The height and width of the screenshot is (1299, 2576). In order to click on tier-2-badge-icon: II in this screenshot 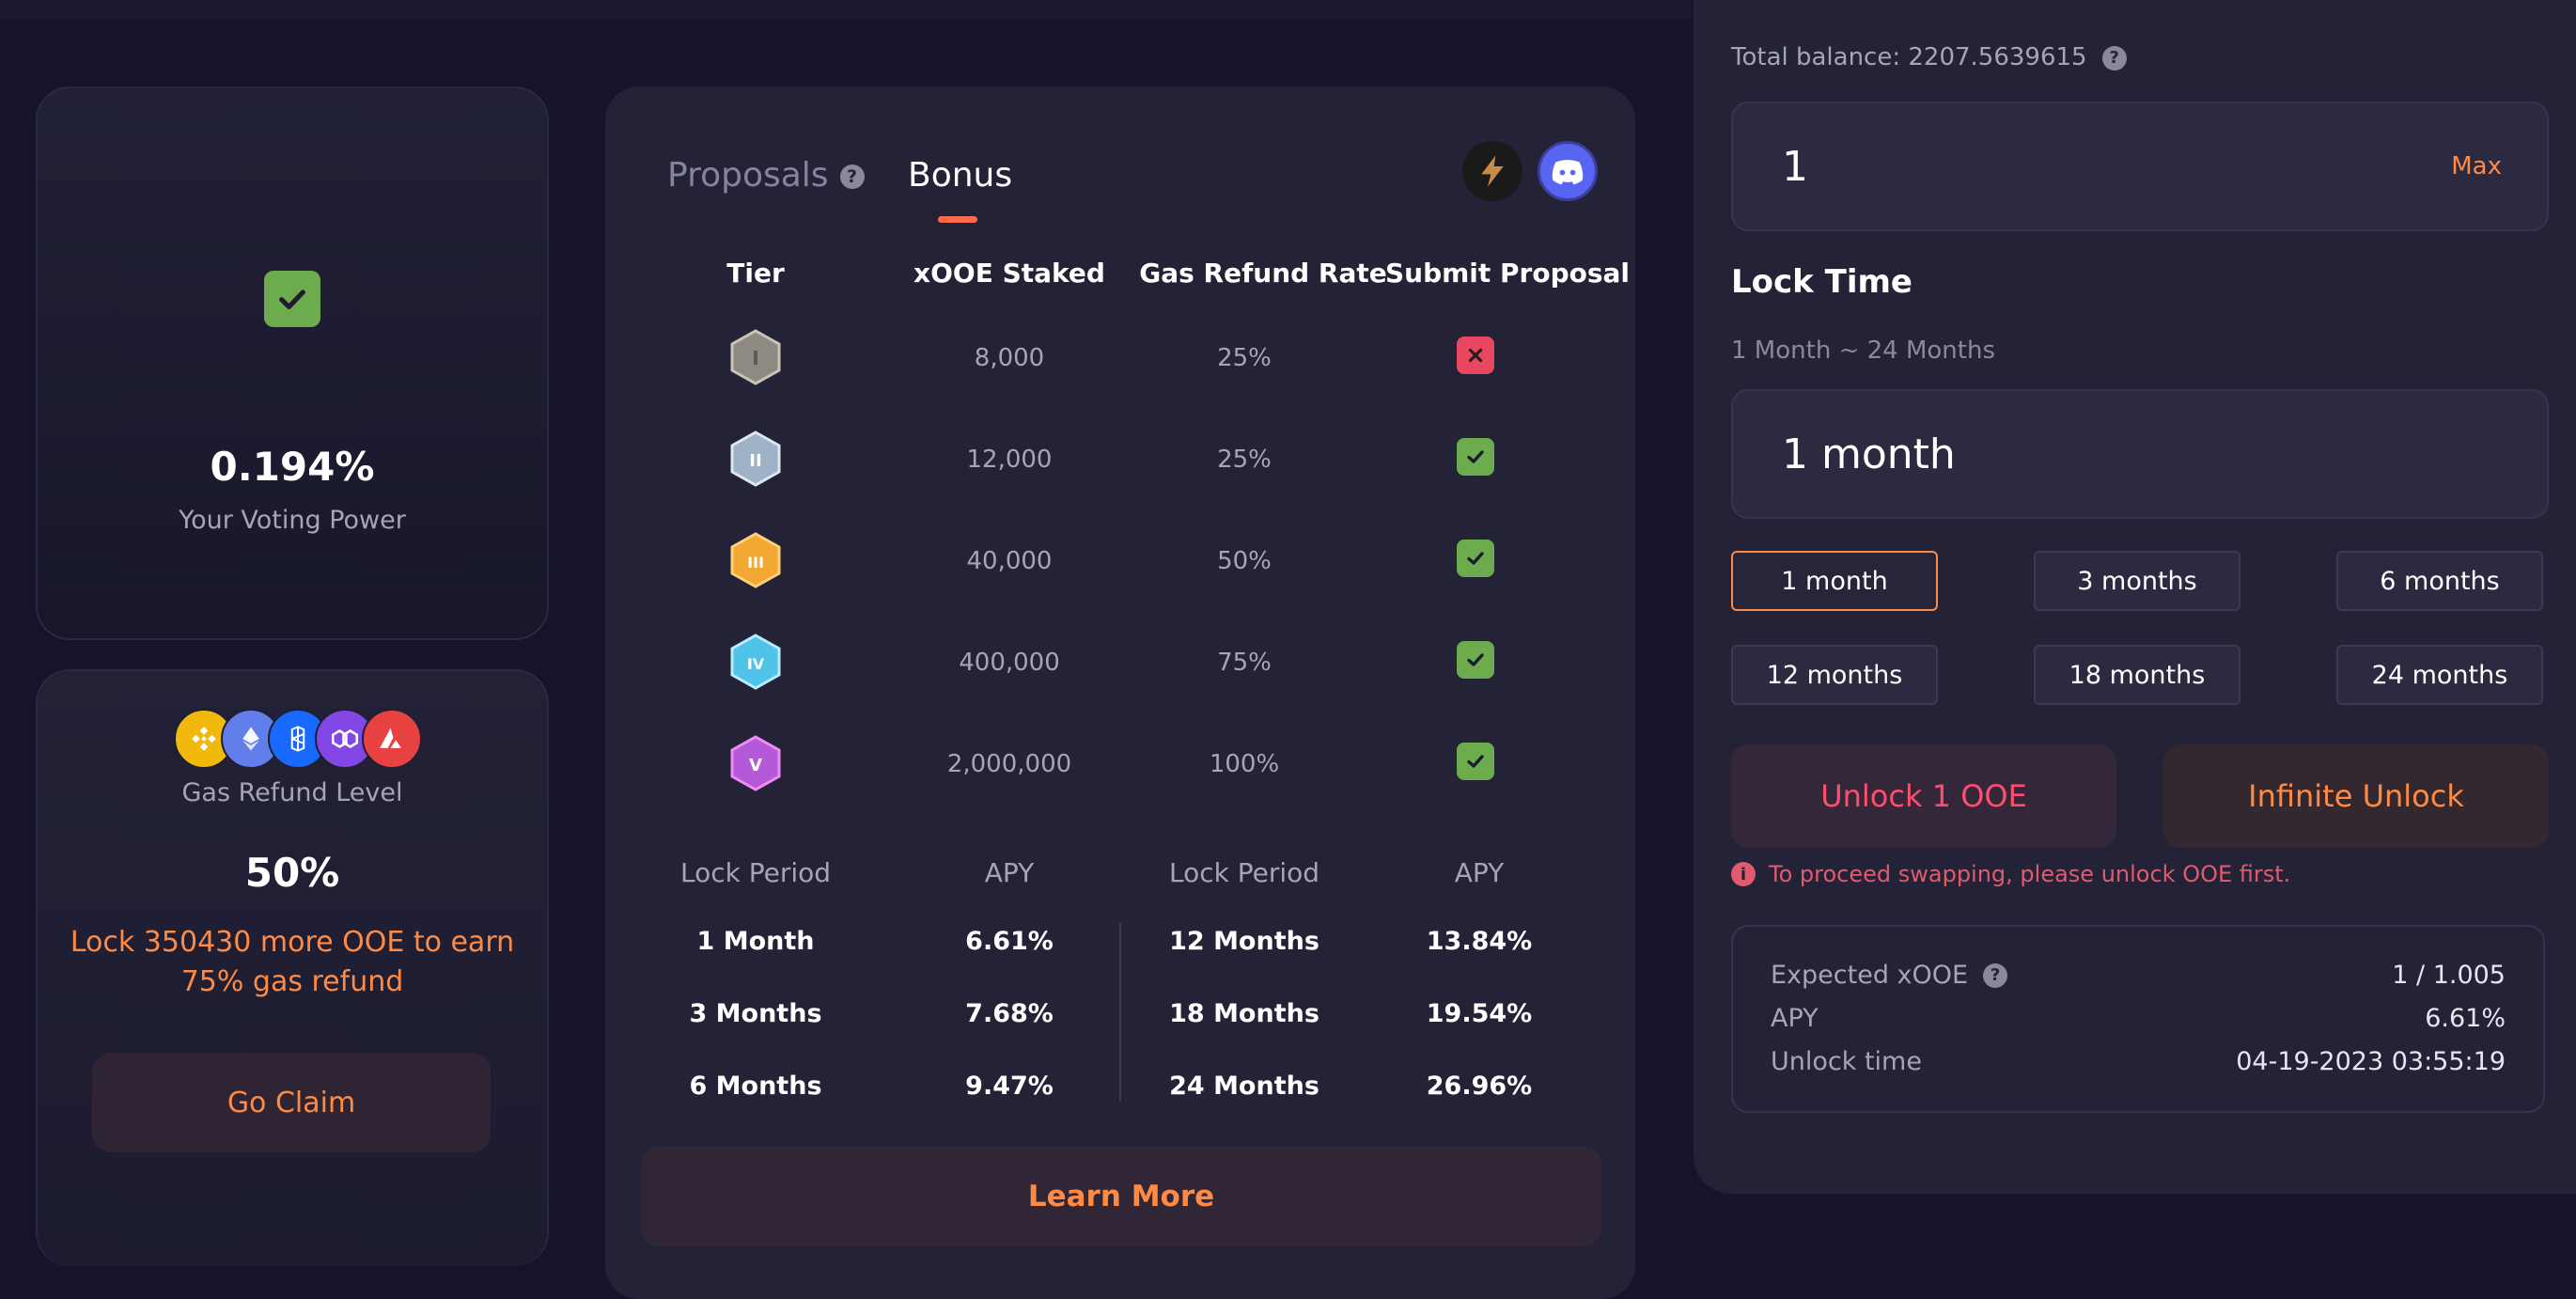, I will do `click(755, 459)`.